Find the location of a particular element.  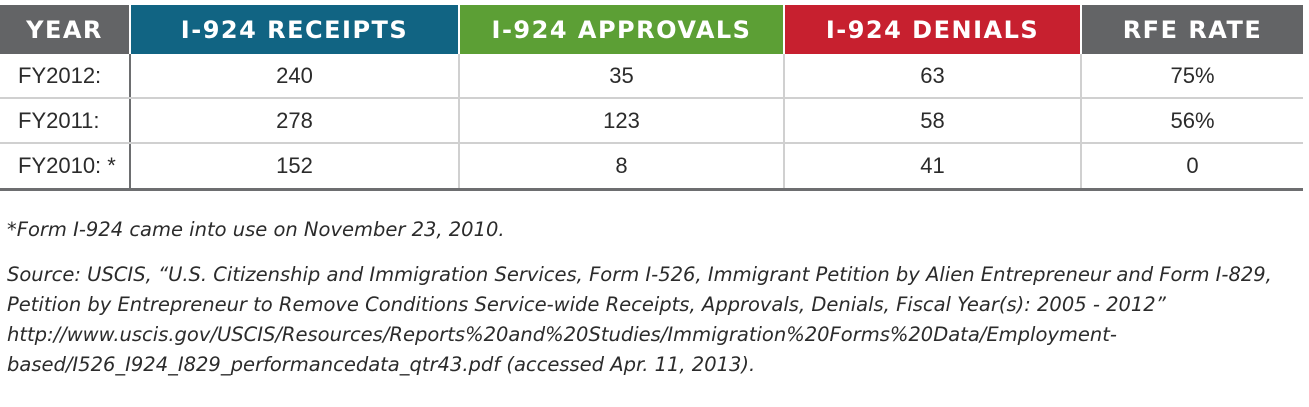

header-rfe-rate: RFE RATE is located at coordinates (1192, 29).